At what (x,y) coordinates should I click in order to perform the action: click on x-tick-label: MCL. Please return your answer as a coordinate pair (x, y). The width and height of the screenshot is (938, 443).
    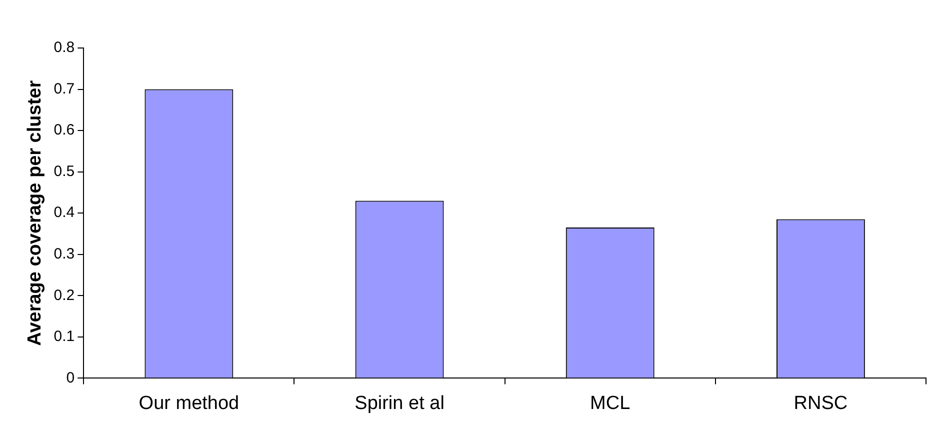
    Looking at the image, I should click on (610, 403).